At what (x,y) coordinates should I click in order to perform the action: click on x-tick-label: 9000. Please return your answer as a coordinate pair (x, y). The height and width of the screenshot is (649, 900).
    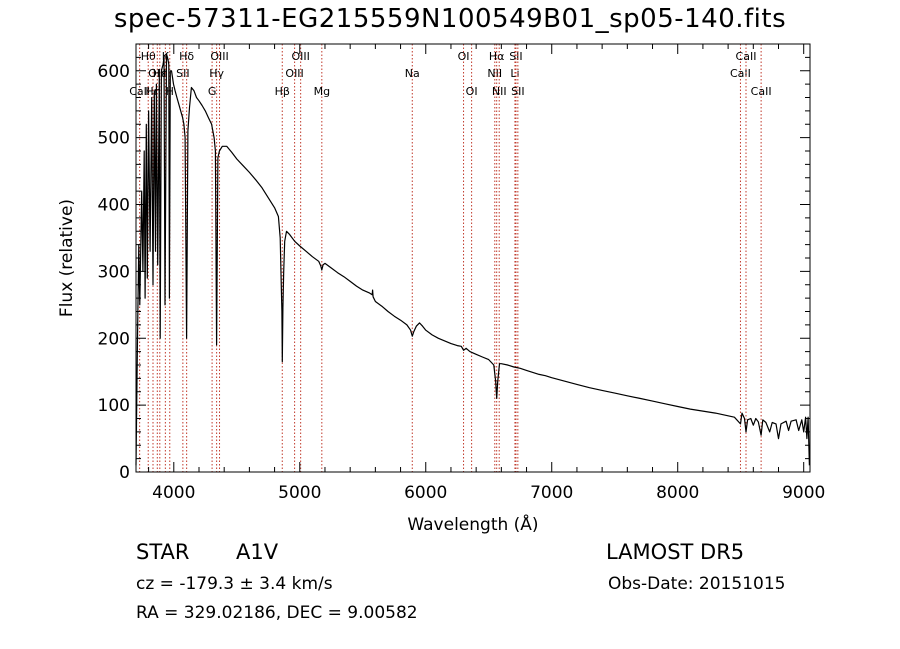
    Looking at the image, I should click on (803, 493).